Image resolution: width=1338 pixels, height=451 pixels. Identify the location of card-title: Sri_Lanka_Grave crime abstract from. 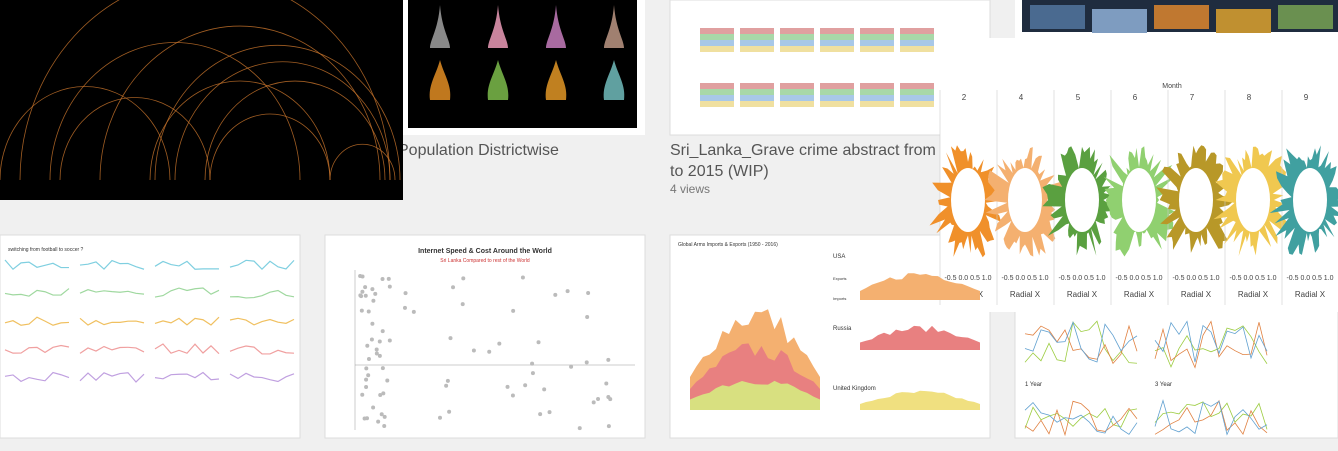
(803, 150).